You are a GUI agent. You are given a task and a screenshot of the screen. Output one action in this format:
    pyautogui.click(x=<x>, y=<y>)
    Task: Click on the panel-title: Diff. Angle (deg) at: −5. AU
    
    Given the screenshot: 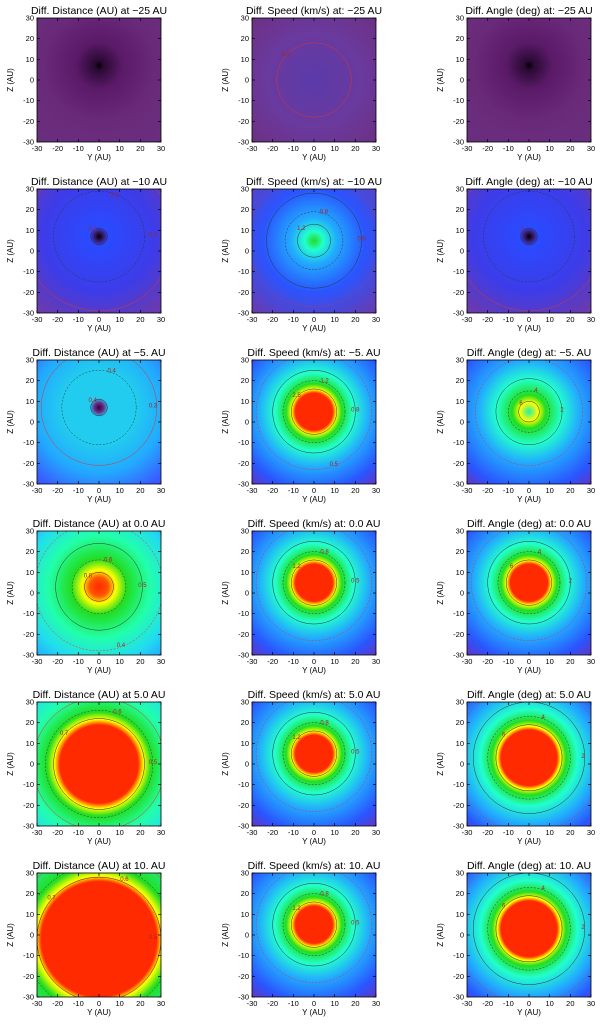 What is the action you would take?
    pyautogui.click(x=529, y=353)
    